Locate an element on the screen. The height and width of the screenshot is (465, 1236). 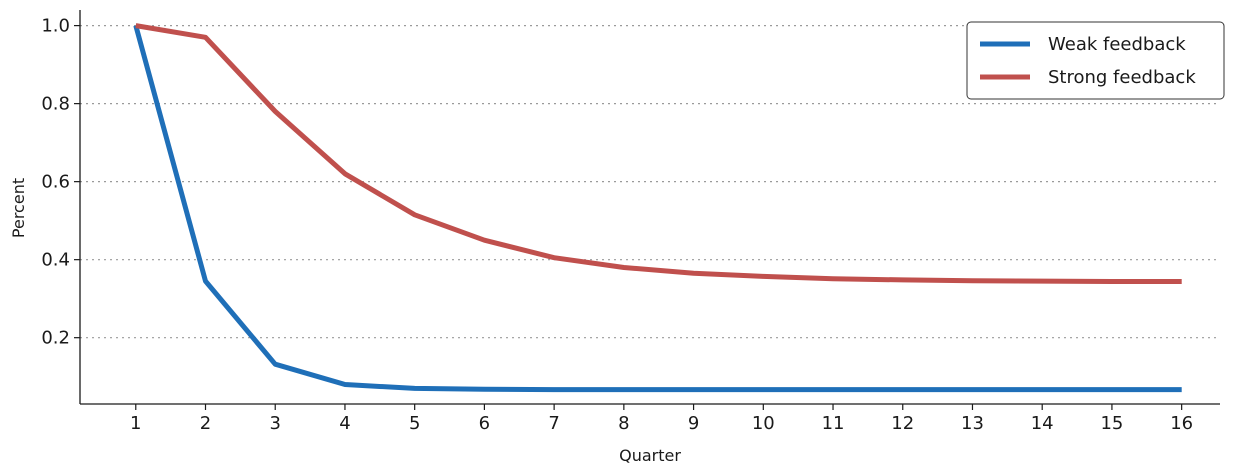
x-tick-label: 10 is located at coordinates (763, 423).